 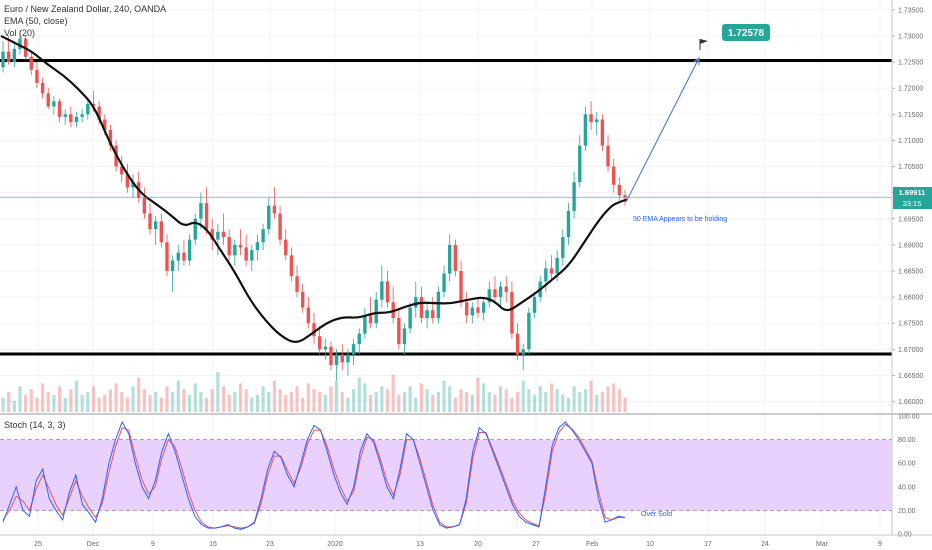 I want to click on price-tick-label: 1.67000, so click(x=910, y=350).